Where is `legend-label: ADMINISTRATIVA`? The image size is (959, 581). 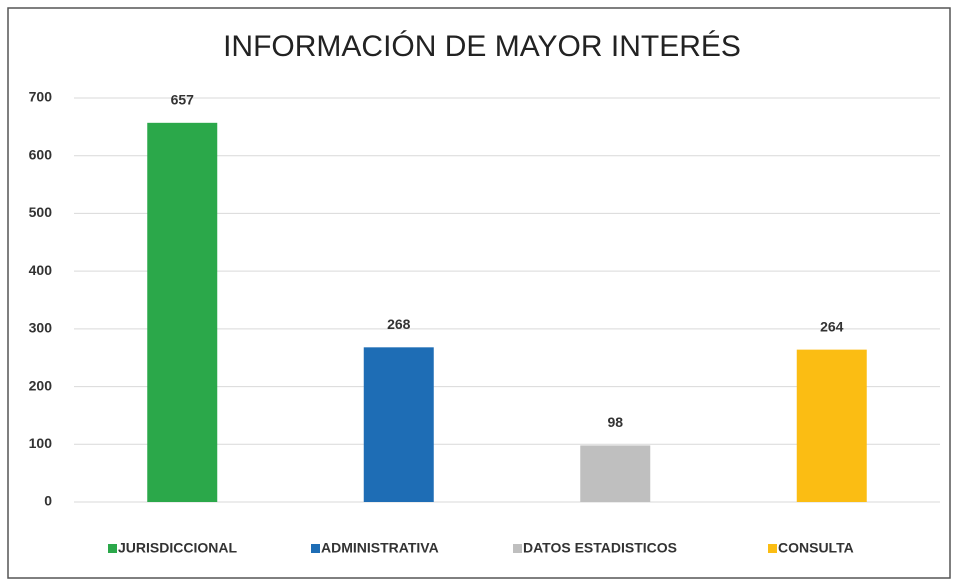
legend-label: ADMINISTRATIVA is located at coordinates (380, 548).